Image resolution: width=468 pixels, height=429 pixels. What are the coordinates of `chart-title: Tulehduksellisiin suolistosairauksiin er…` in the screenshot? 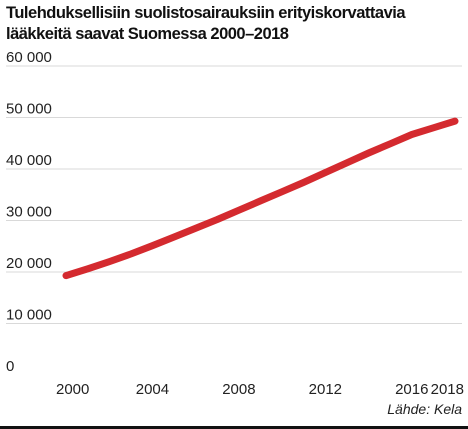 It's located at (237, 24).